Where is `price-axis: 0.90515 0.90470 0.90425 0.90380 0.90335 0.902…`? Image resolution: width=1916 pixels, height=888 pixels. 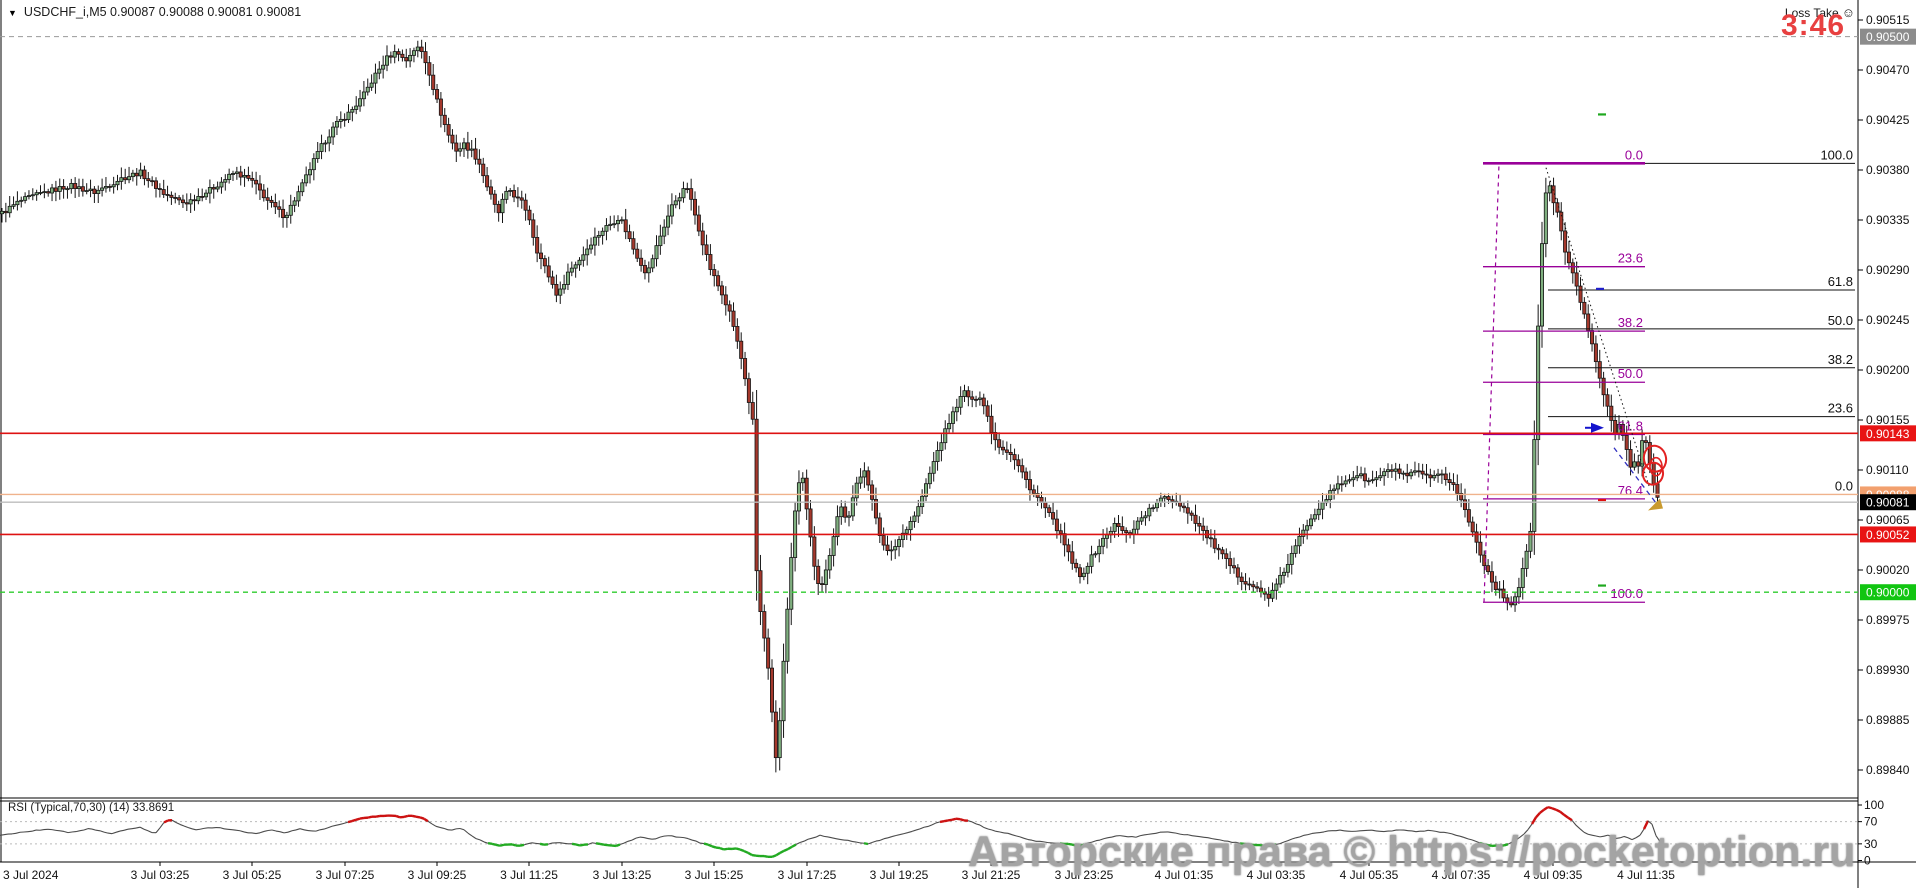
price-axis: 0.90515 0.90470 0.90425 0.90380 0.90335 0.902… is located at coordinates (1887, 440).